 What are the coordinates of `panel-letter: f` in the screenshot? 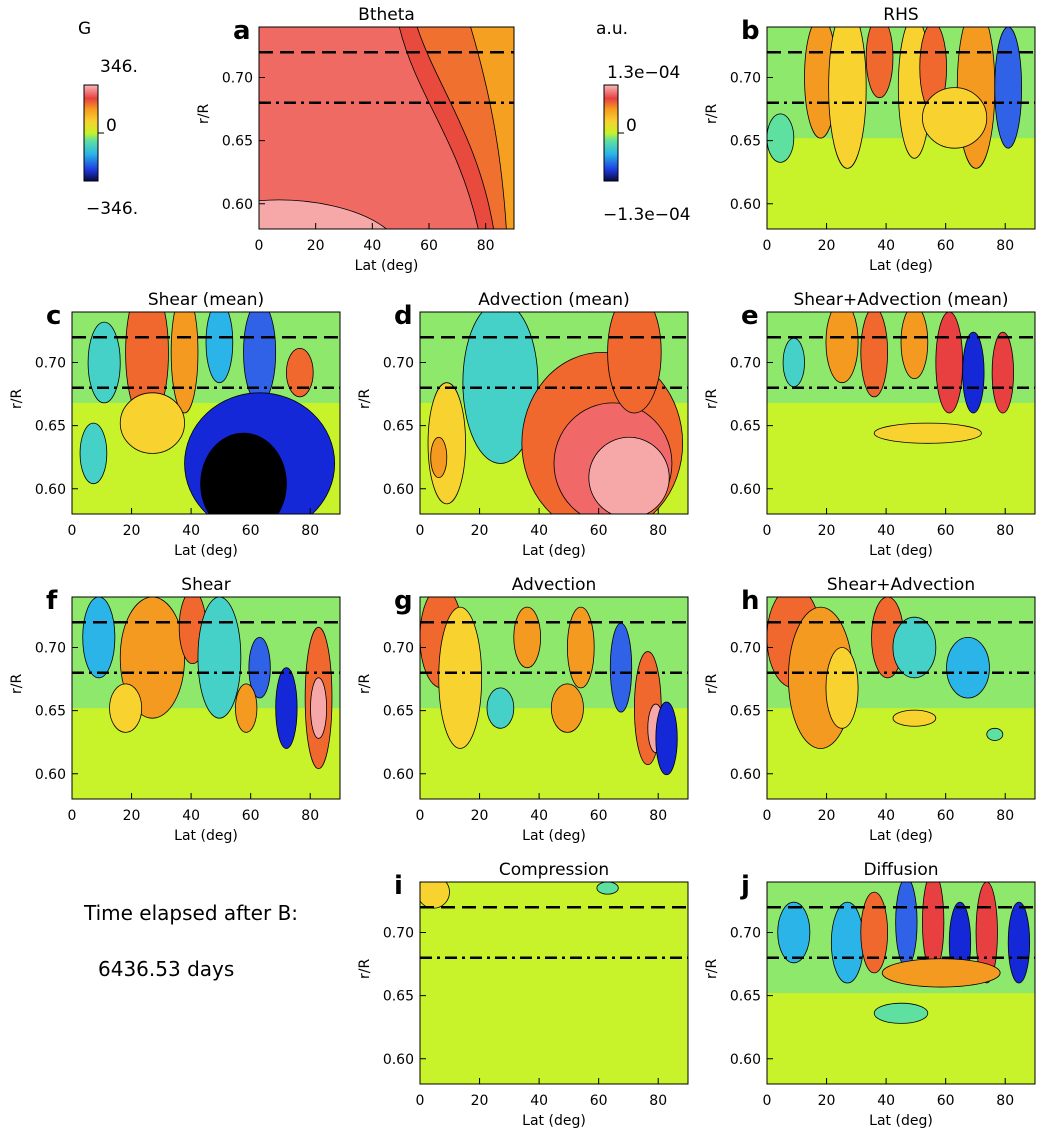 It's located at (52, 601).